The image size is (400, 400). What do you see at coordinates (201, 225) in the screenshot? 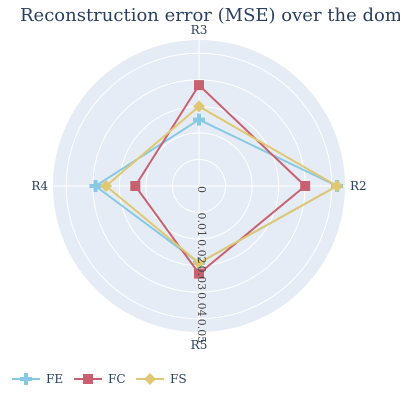
I see `radial-tick-label: 0.01` at bounding box center [201, 225].